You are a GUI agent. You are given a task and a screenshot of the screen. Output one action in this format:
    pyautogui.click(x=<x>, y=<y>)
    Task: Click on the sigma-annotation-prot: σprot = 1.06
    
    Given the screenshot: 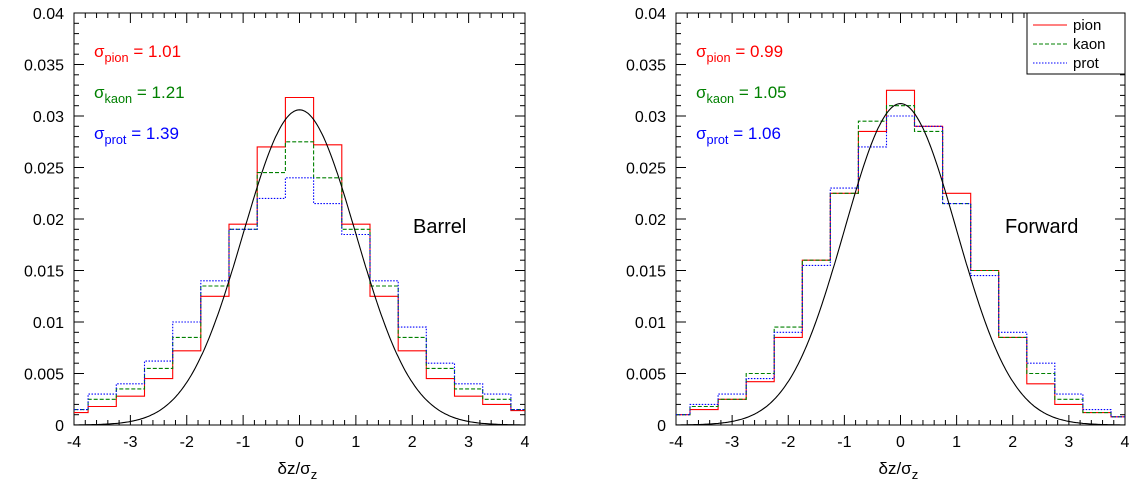 What is the action you would take?
    pyautogui.click(x=738, y=135)
    